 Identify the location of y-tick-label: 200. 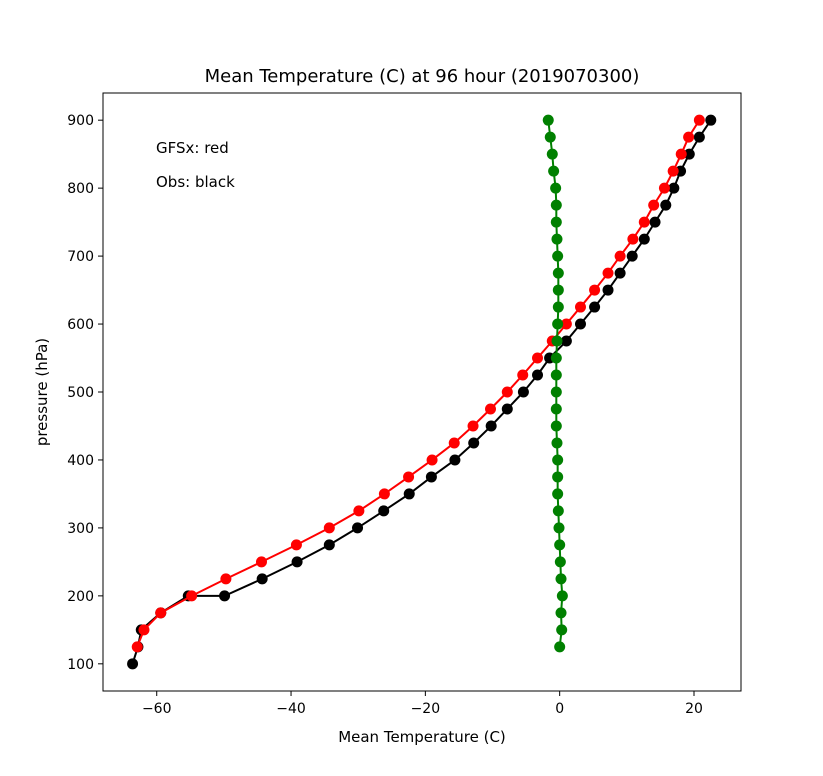
(80, 597).